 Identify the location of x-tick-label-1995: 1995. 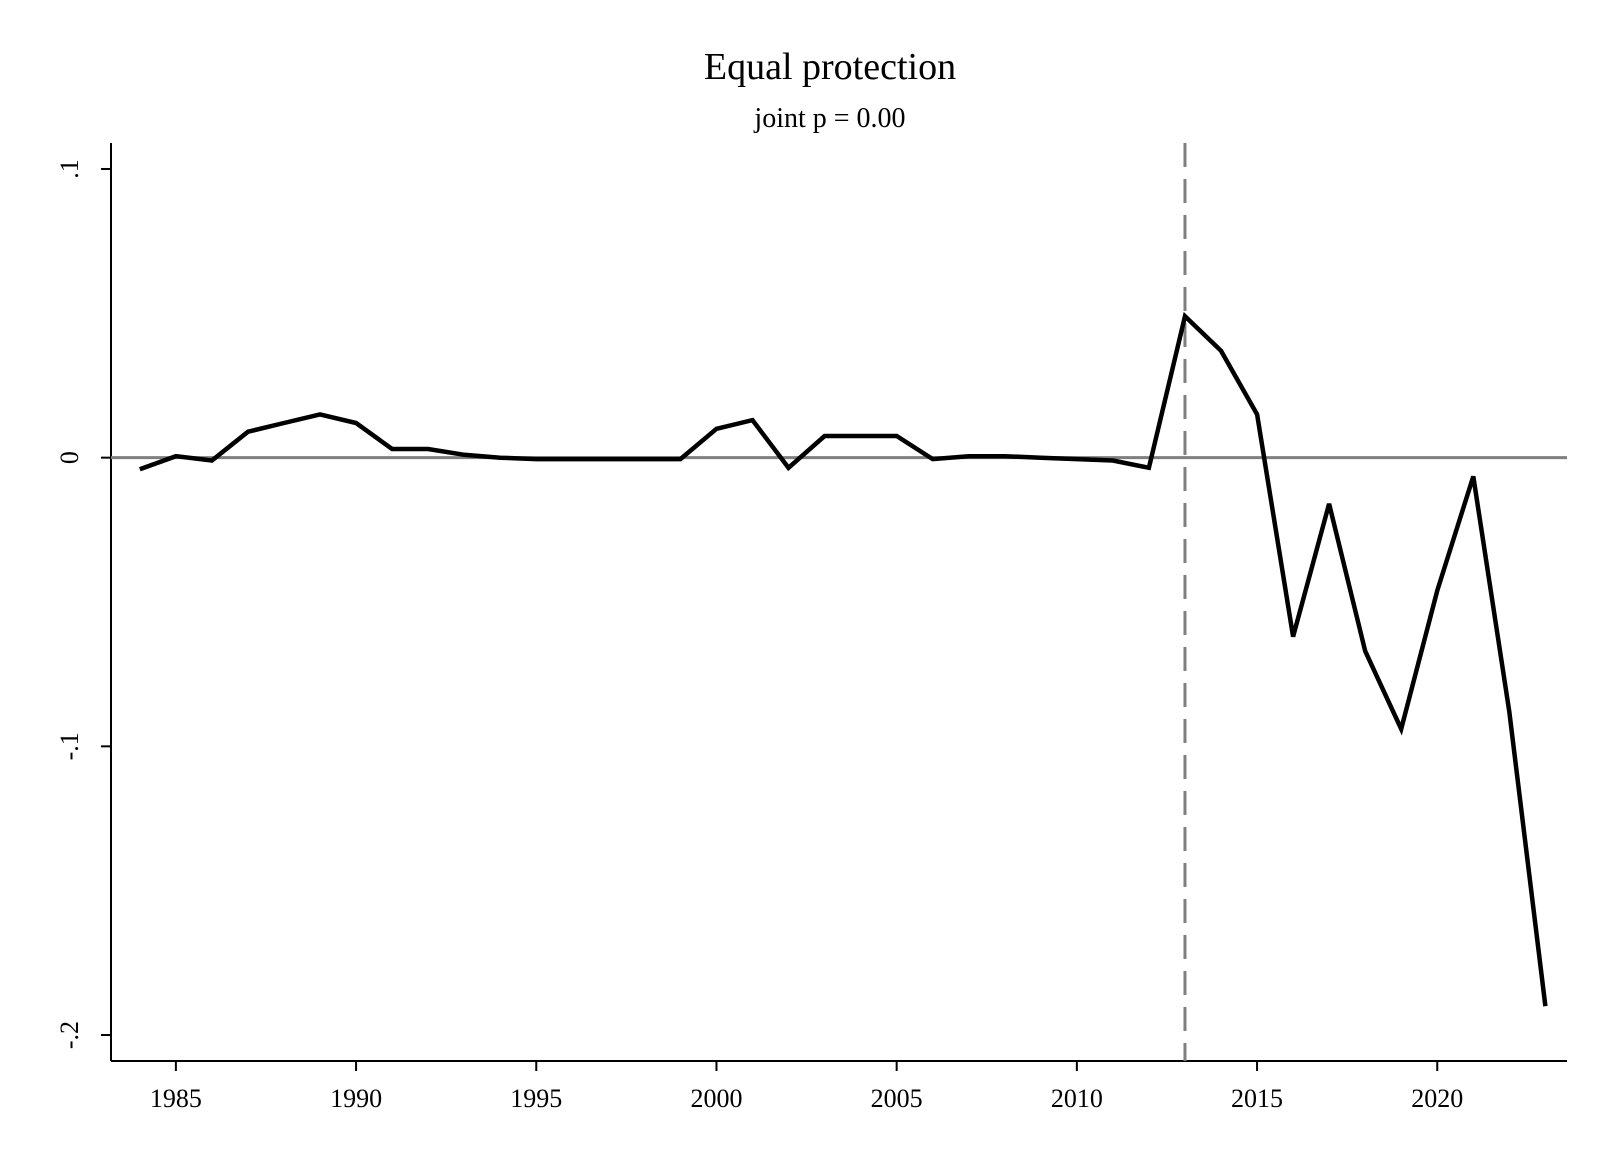
(536, 1098).